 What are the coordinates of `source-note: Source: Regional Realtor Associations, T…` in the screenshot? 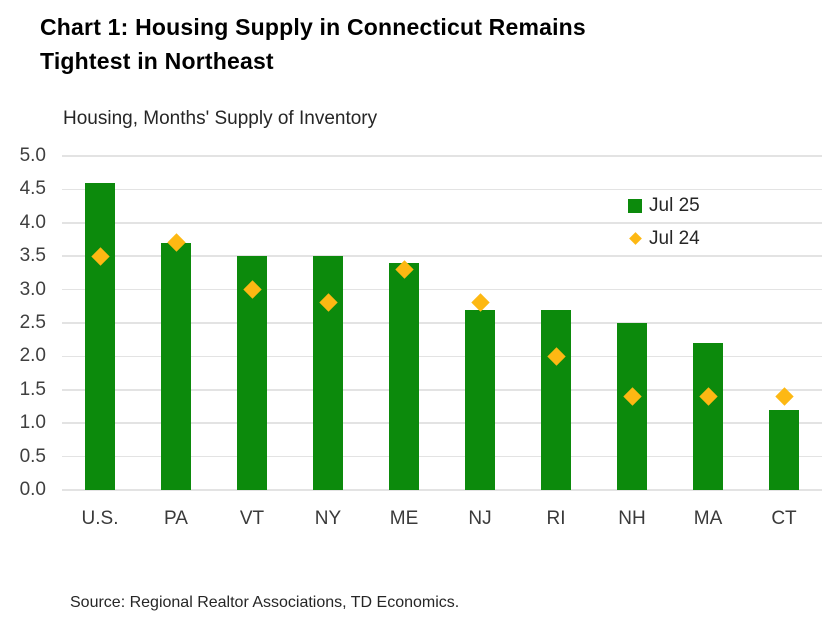 It's located at (265, 602).